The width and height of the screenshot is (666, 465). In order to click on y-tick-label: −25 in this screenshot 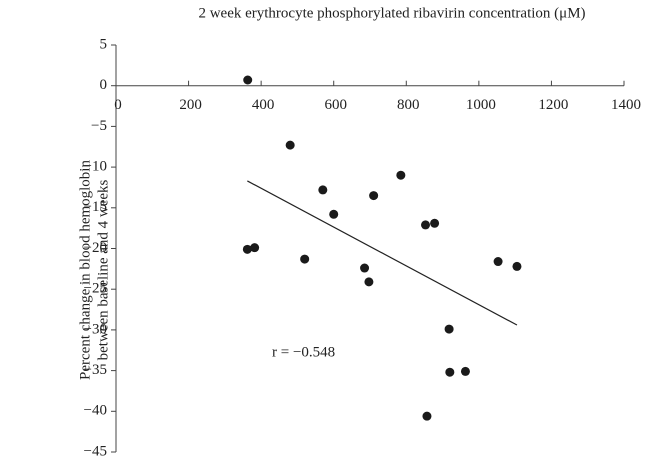, I will do `click(95, 289)`.